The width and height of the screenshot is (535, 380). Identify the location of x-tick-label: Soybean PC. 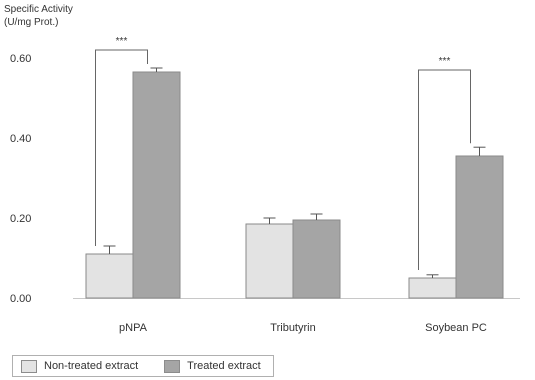
(456, 328).